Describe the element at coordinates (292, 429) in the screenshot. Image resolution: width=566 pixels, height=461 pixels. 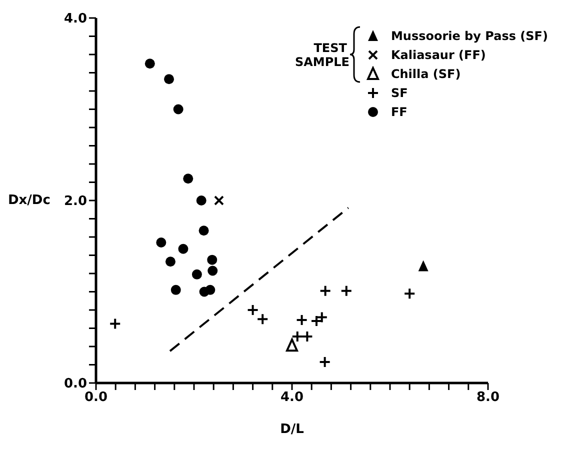
I see `x-axis-title: D/L` at that location.